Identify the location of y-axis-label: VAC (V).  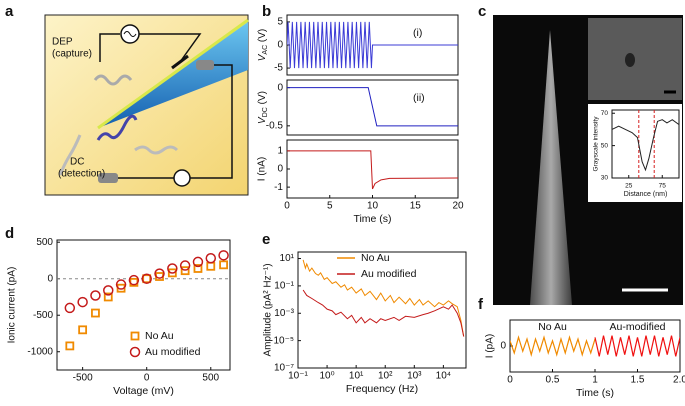
(263, 45).